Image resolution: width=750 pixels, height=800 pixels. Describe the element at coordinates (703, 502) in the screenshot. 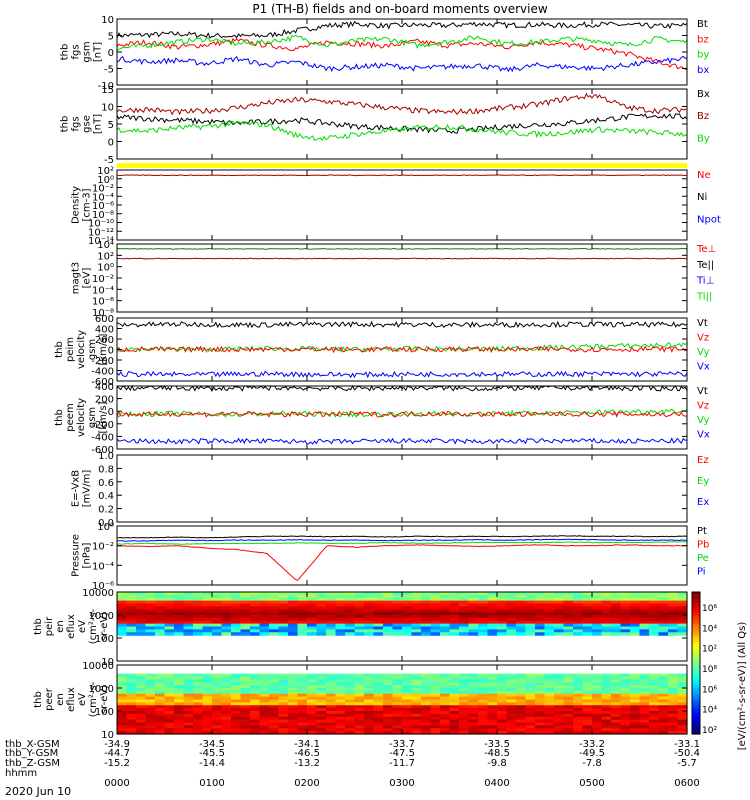

I see `legend-entry: Ex` at that location.